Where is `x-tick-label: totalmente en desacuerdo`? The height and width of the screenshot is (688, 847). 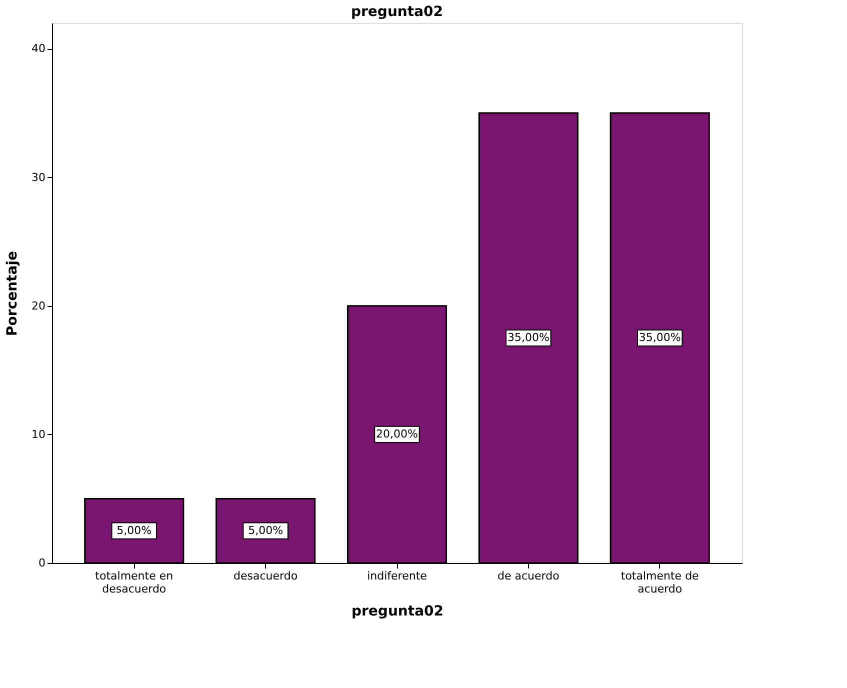
x-tick-label: totalmente en desacuerdo is located at coordinates (134, 583).